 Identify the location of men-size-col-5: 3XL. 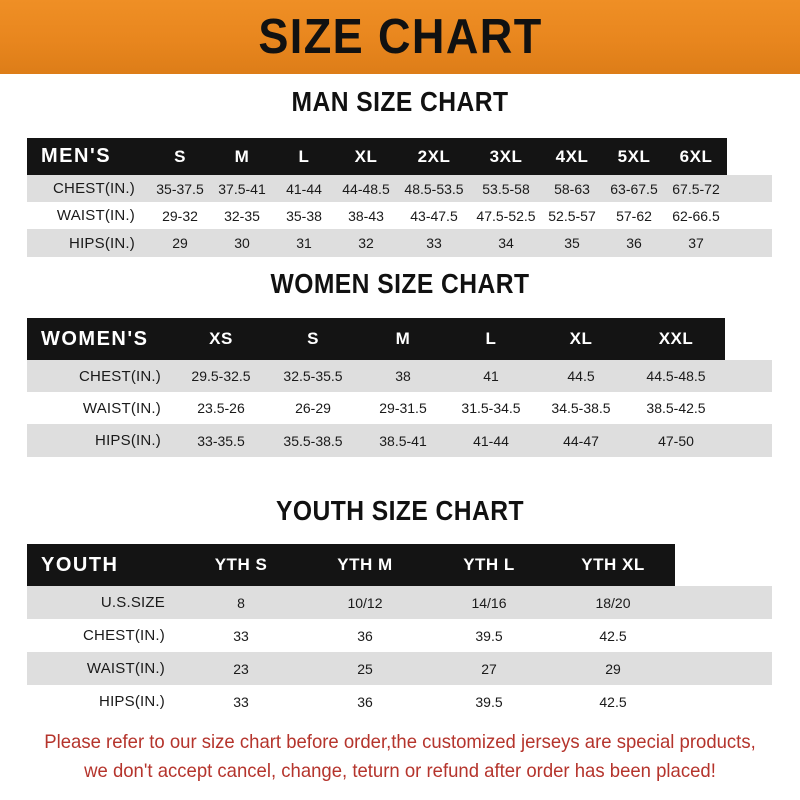
(506, 156).